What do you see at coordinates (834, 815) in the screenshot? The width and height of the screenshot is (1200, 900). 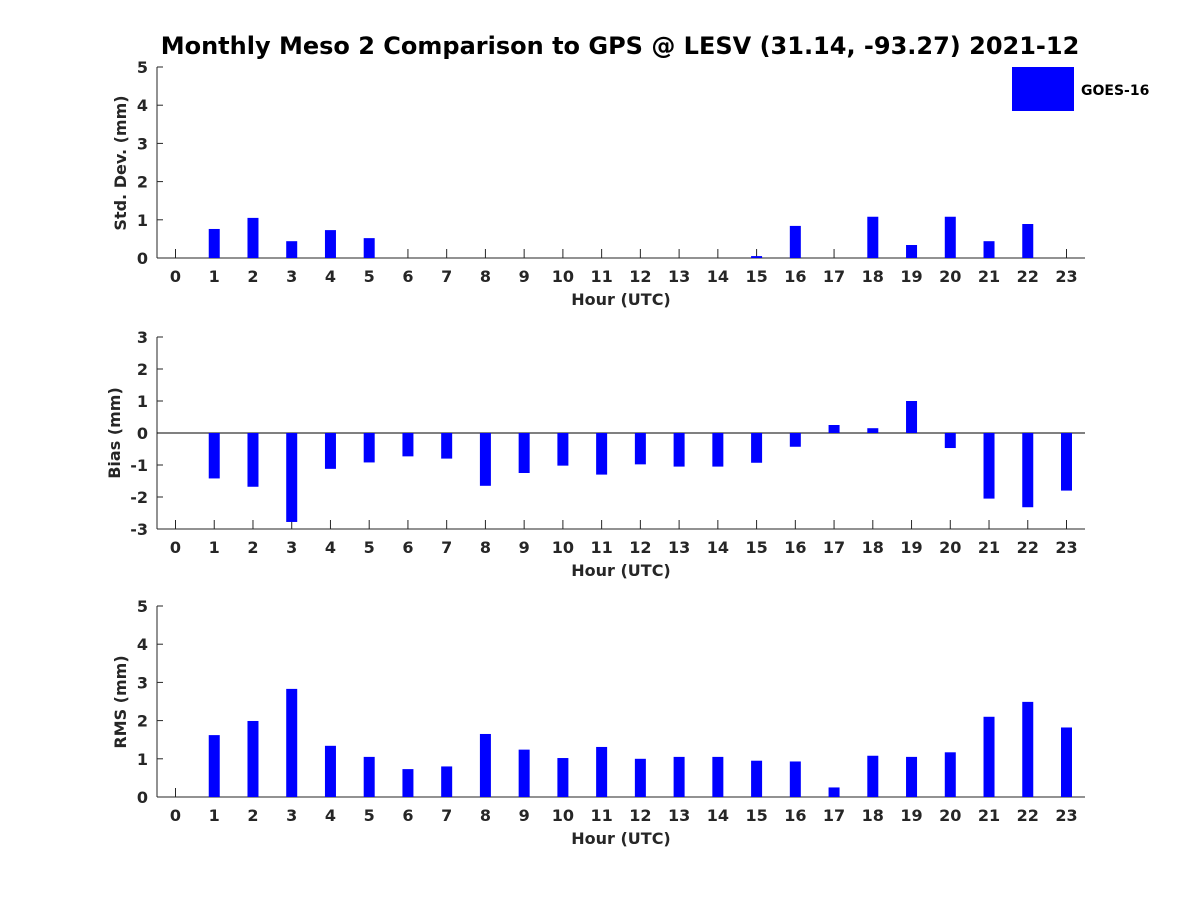 I see `rms-x-tick-label: 17` at bounding box center [834, 815].